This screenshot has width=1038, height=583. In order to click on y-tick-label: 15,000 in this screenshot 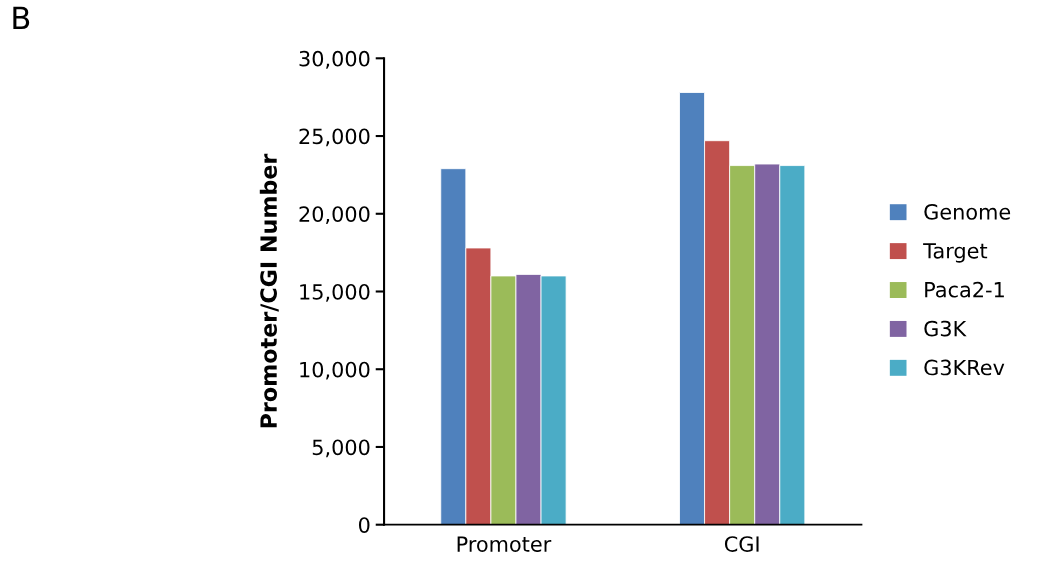, I will do `click(335, 292)`.